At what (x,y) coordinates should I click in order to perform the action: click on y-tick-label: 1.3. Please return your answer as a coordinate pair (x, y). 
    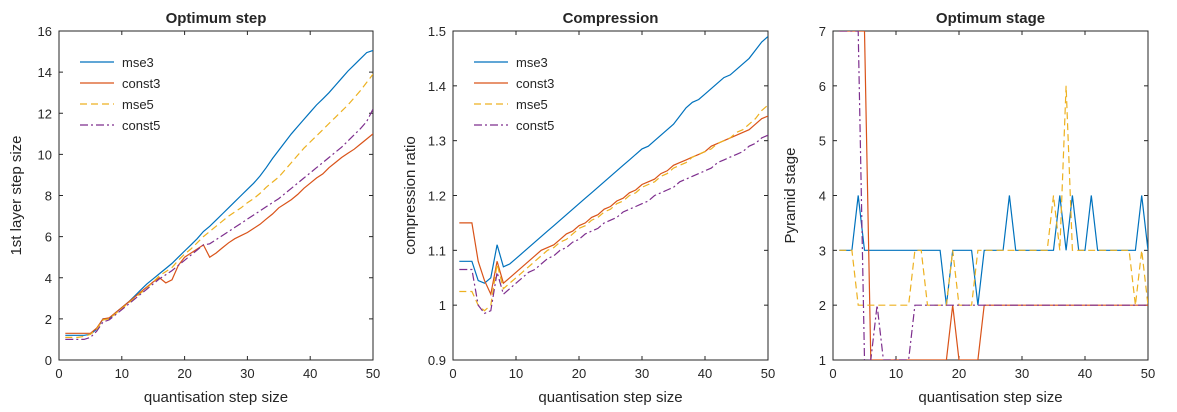
    Looking at the image, I should click on (437, 141).